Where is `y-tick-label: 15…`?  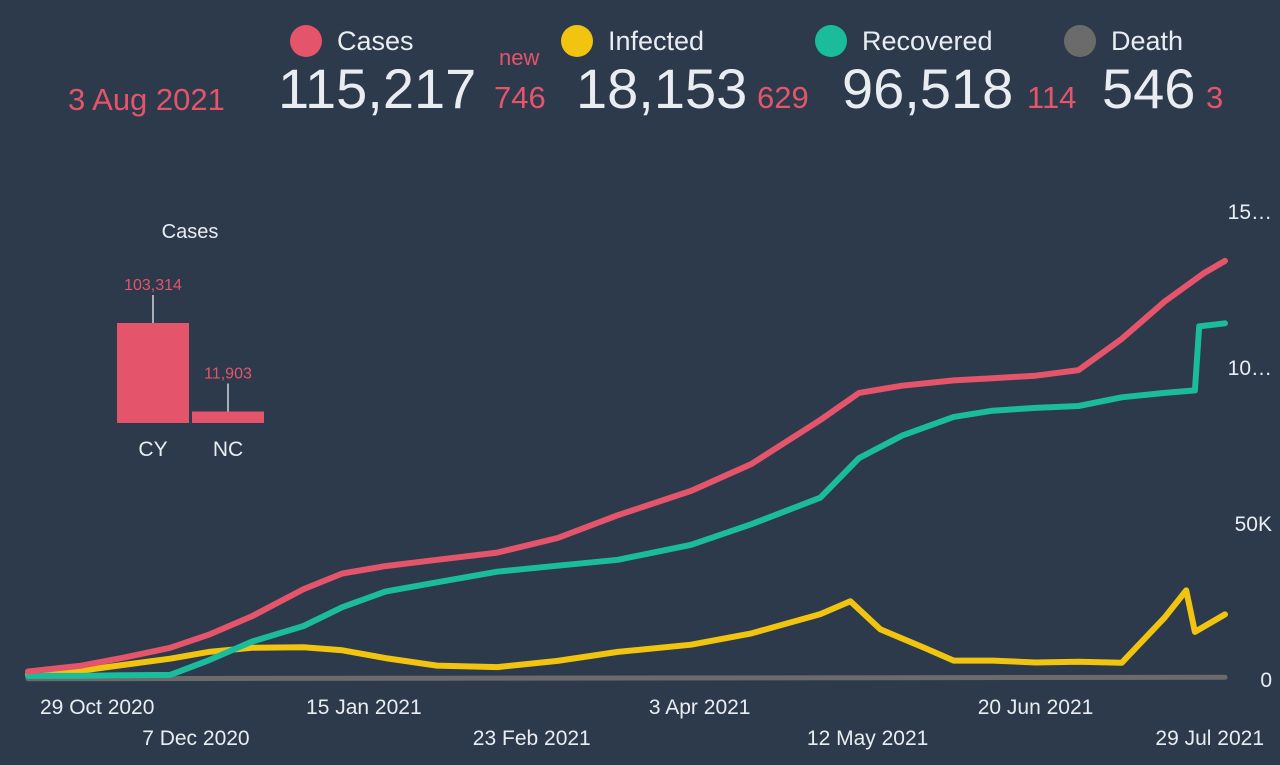 y-tick-label: 15… is located at coordinates (1250, 212).